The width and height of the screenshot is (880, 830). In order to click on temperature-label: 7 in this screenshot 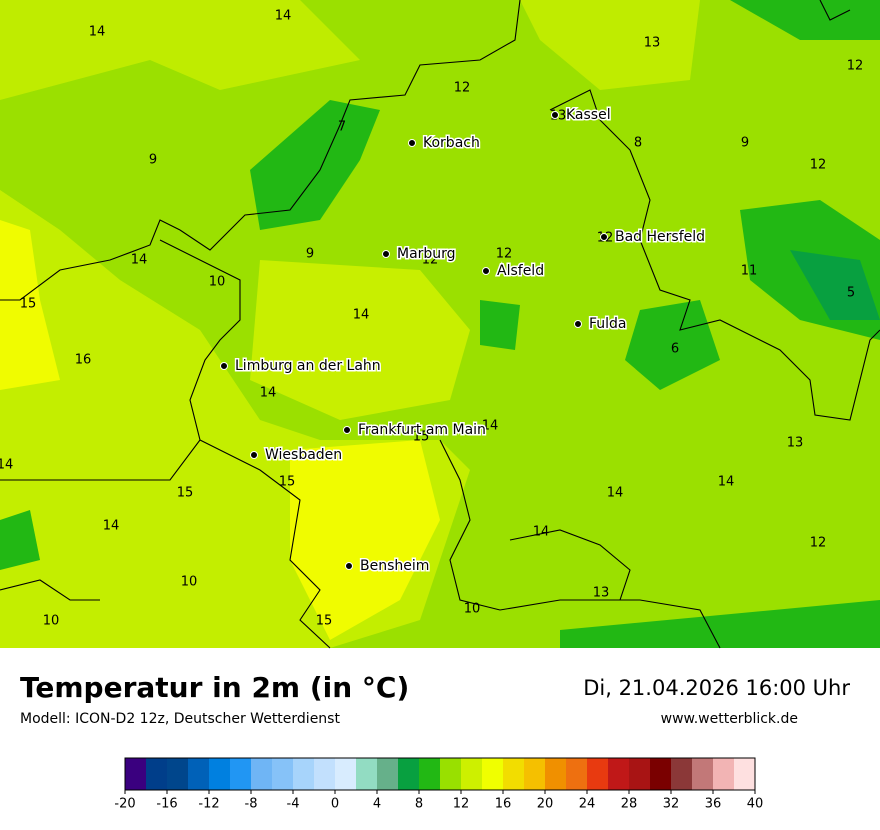, I will do `click(342, 127)`.